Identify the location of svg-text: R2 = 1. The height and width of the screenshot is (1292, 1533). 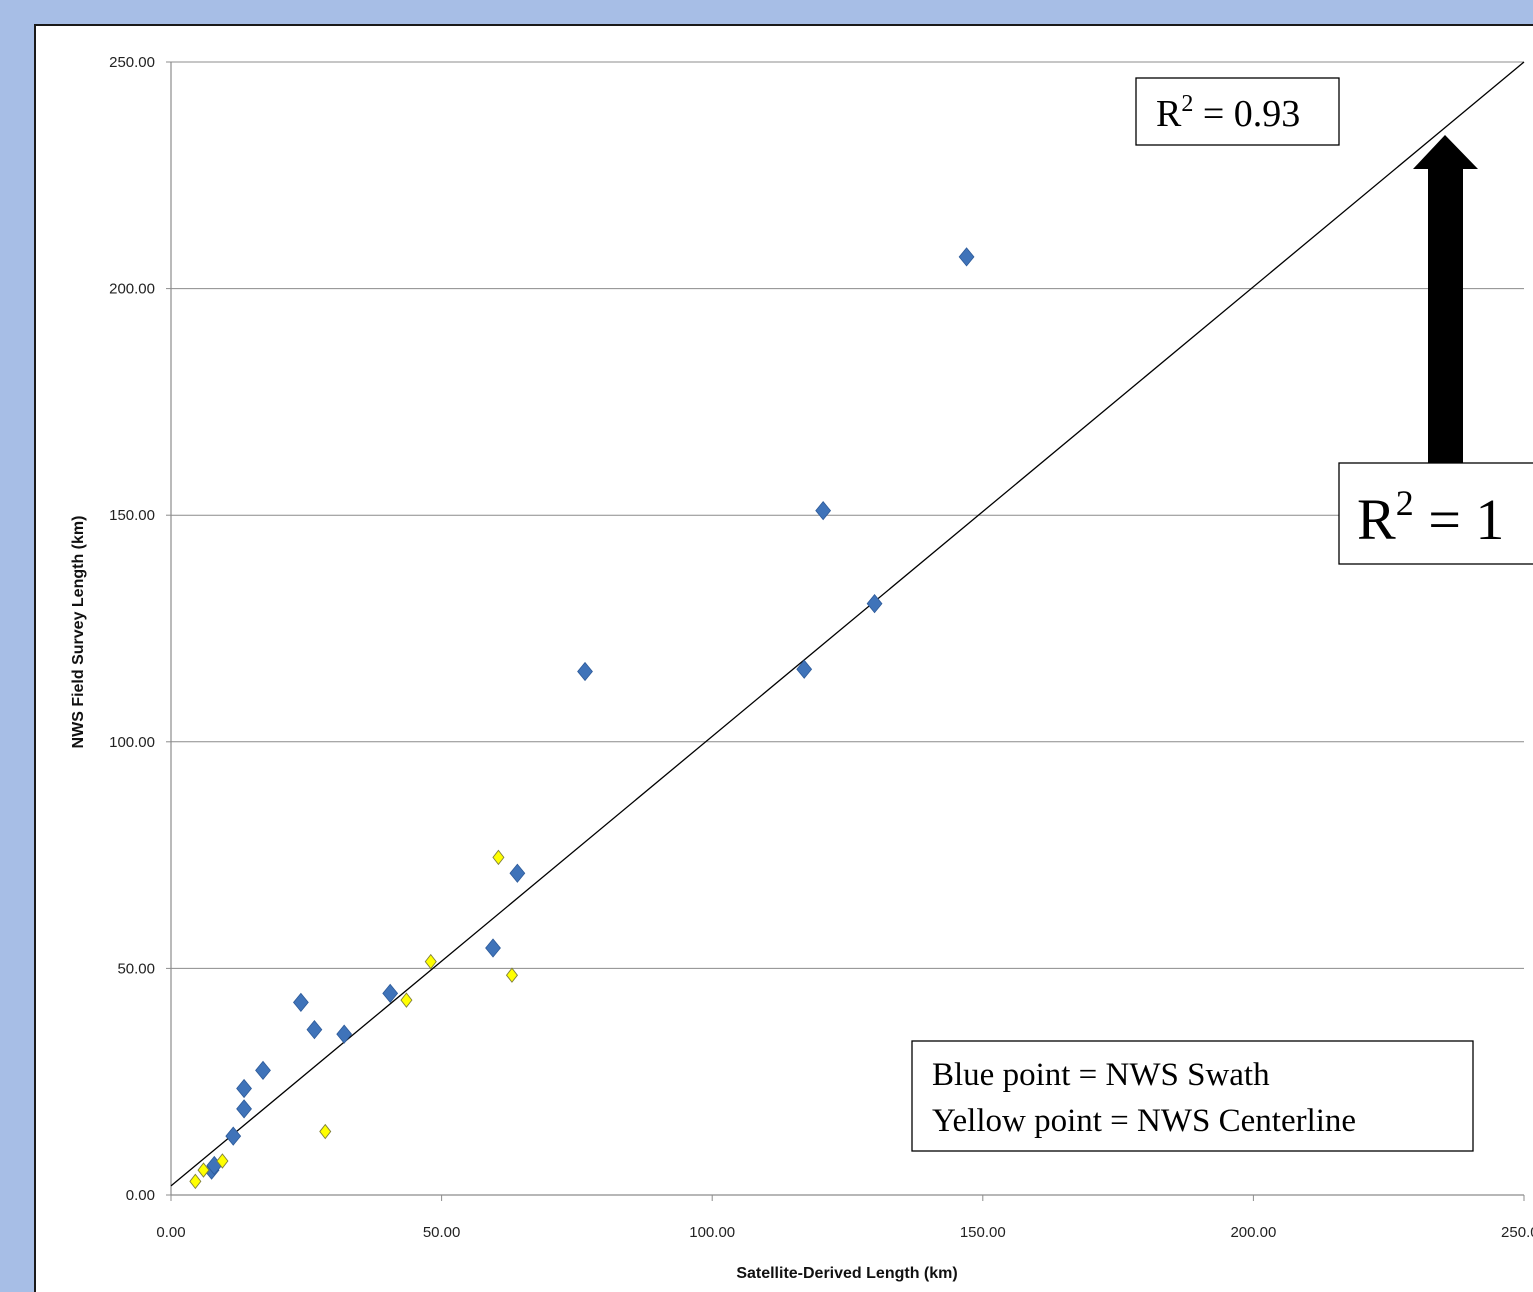
(1430, 517).